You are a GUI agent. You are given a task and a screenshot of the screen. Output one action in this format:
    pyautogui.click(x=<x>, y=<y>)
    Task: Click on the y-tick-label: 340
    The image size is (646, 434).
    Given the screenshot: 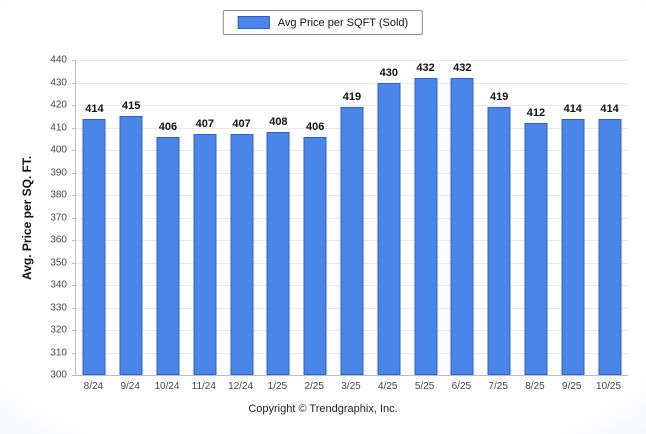 What is the action you would take?
    pyautogui.click(x=58, y=285)
    